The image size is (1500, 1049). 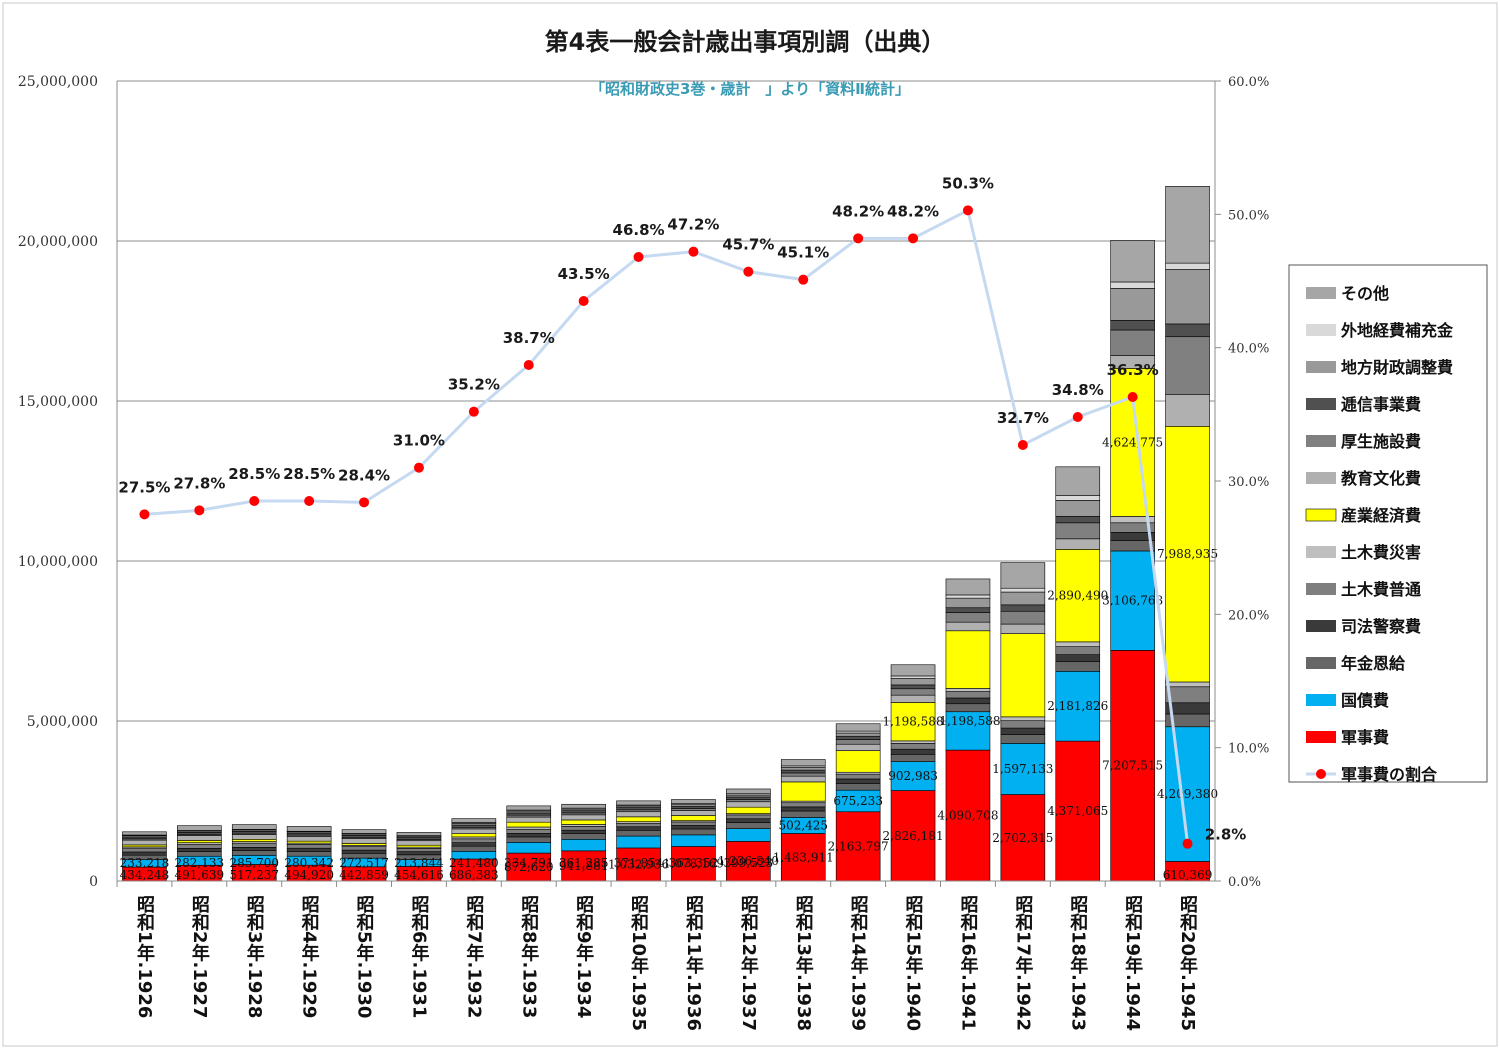 What do you see at coordinates (1248, 349) in the screenshot?
I see `y2-tick-label: 40.0%` at bounding box center [1248, 349].